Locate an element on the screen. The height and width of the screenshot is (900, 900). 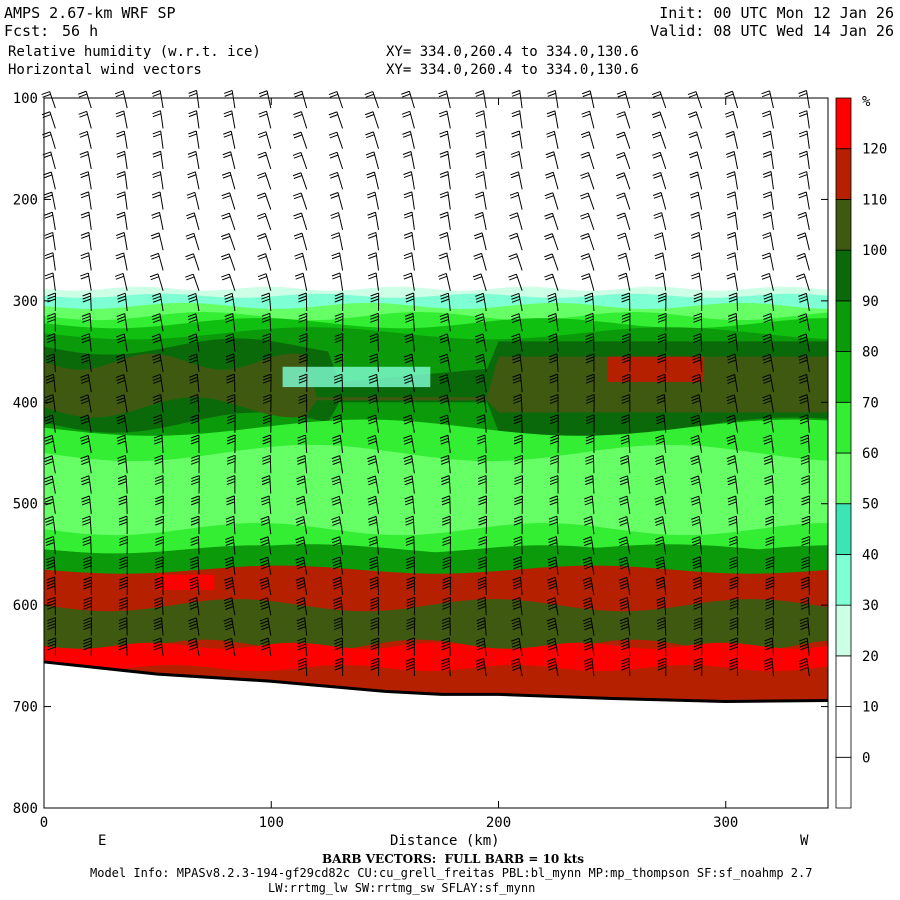
colorbar-segment is located at coordinates (843, 478).